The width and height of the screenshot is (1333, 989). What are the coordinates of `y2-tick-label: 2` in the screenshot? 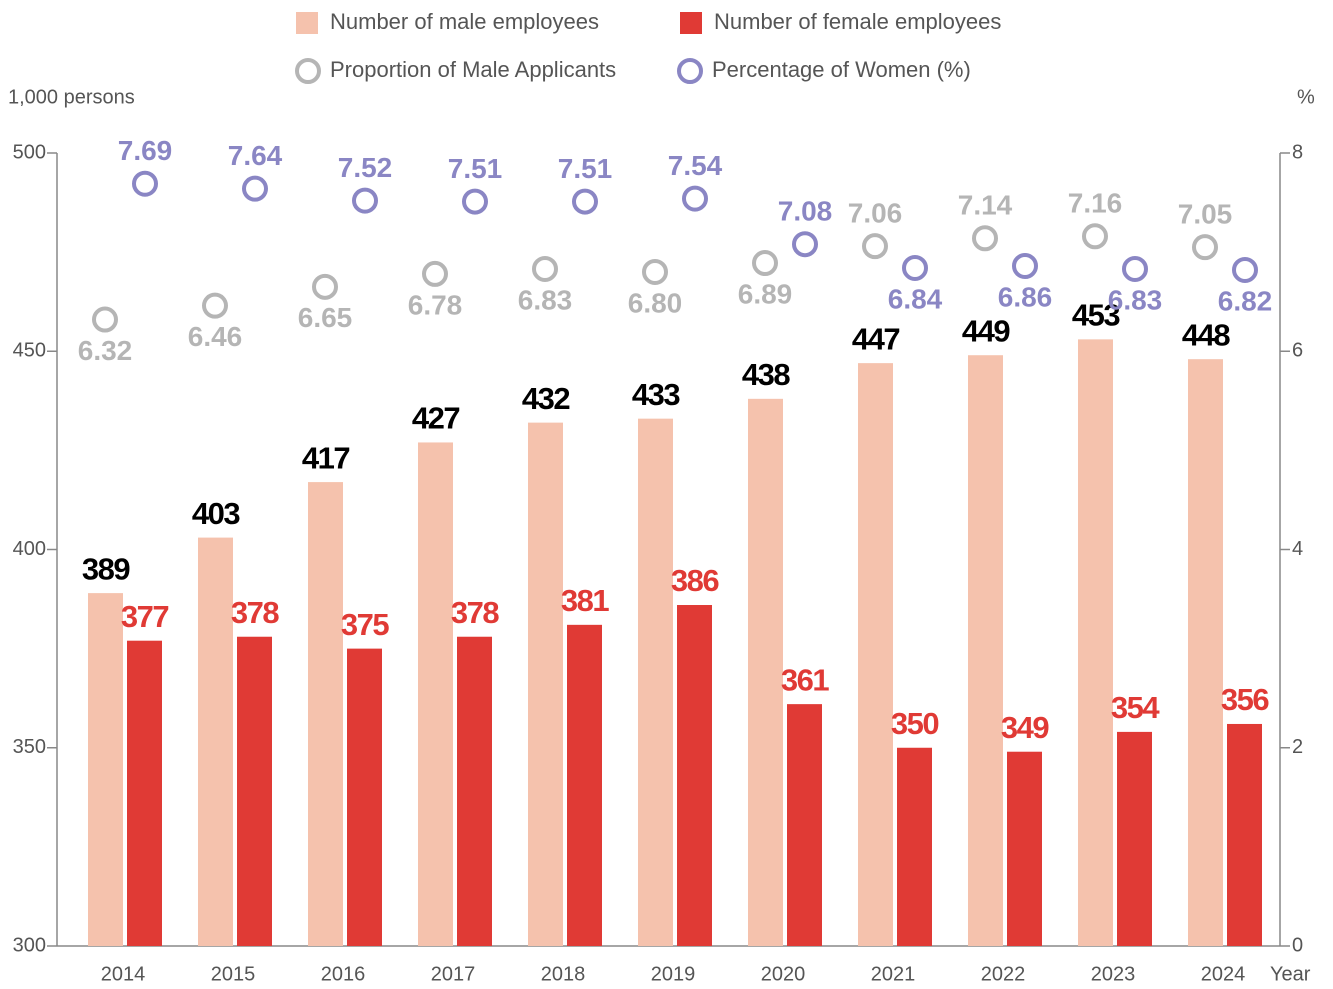 It's located at (1297, 747).